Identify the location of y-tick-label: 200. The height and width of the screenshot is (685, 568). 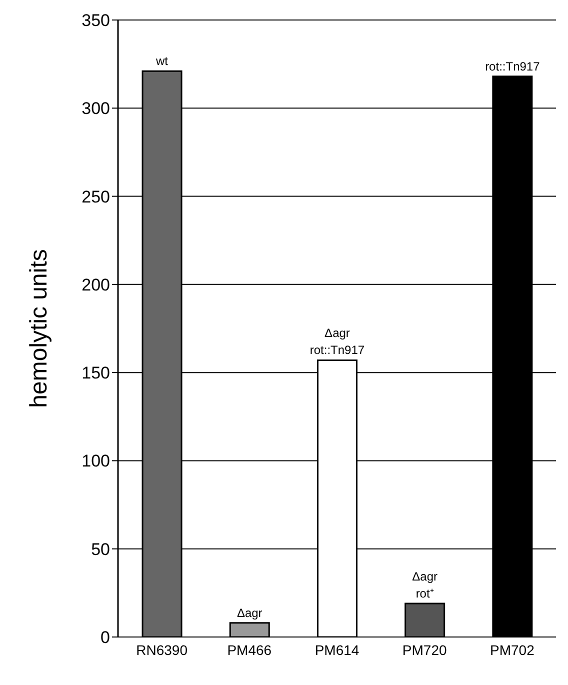
(96, 284).